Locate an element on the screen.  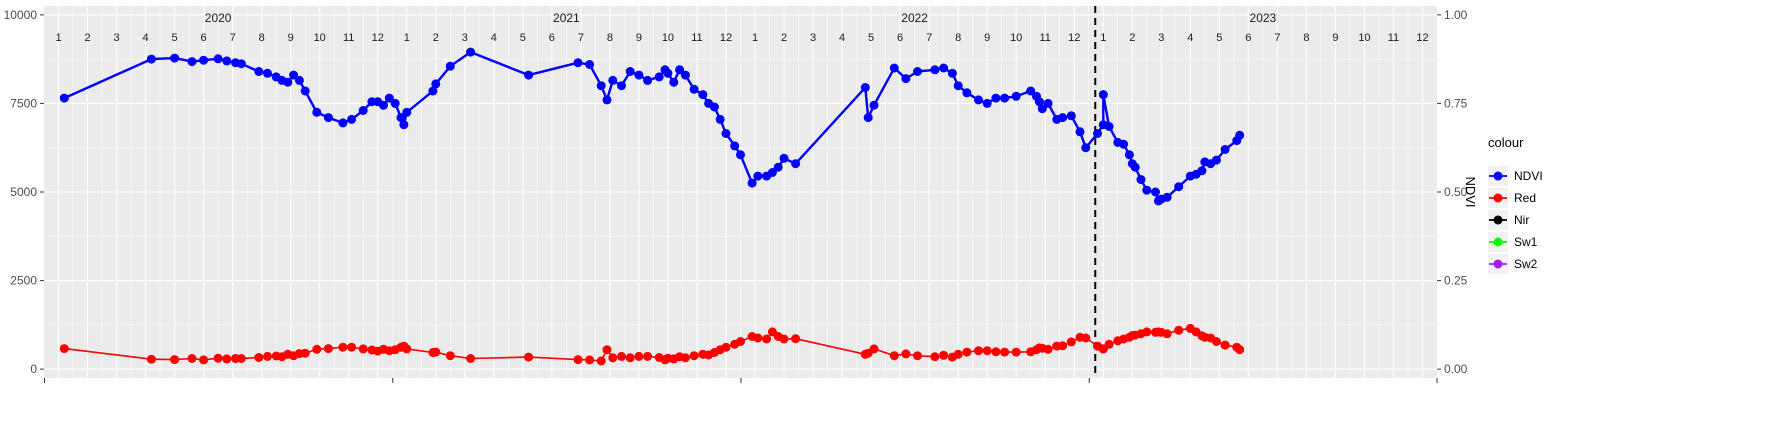
series-red is located at coordinates (652, 344).